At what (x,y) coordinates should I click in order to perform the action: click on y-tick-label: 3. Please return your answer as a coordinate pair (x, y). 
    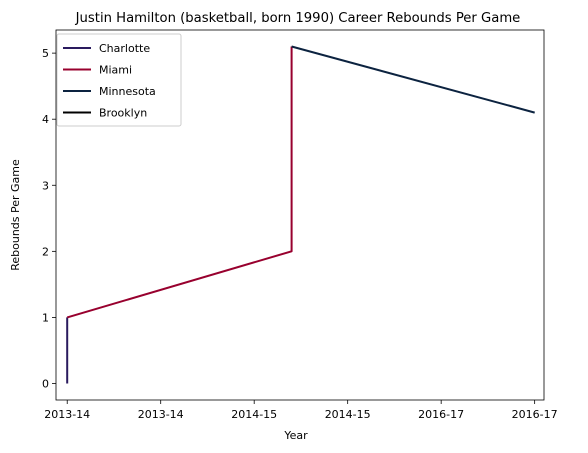
    Looking at the image, I should click on (45, 185).